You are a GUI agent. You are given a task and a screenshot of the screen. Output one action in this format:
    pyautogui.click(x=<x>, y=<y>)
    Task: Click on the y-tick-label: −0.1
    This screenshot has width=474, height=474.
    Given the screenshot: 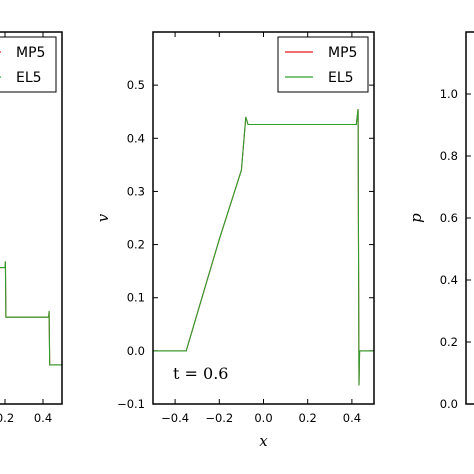 What is the action you would take?
    pyautogui.click(x=131, y=404)
    